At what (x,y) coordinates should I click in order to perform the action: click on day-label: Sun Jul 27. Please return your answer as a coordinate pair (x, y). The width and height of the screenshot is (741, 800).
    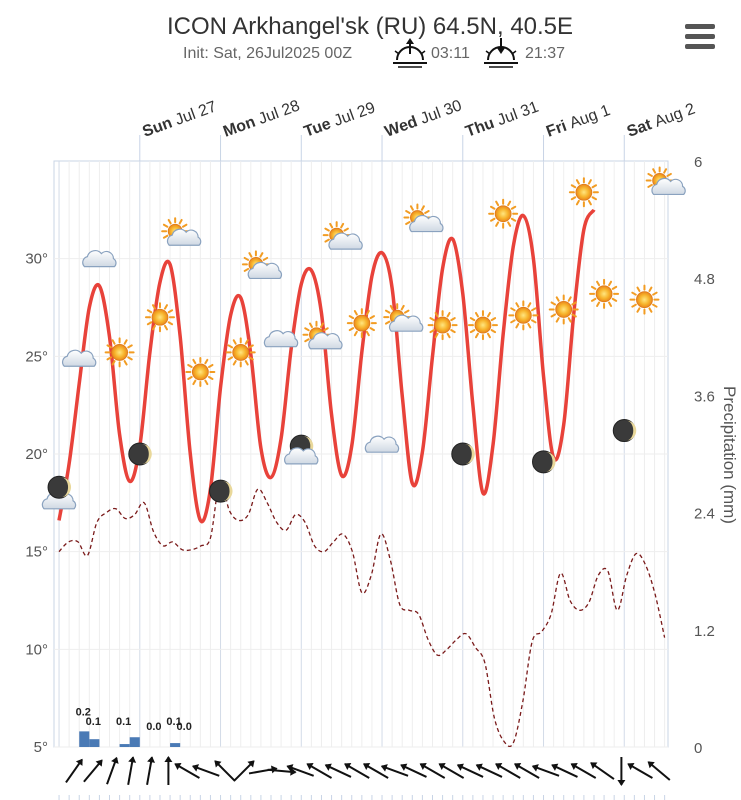
    Looking at the image, I should click on (179, 119).